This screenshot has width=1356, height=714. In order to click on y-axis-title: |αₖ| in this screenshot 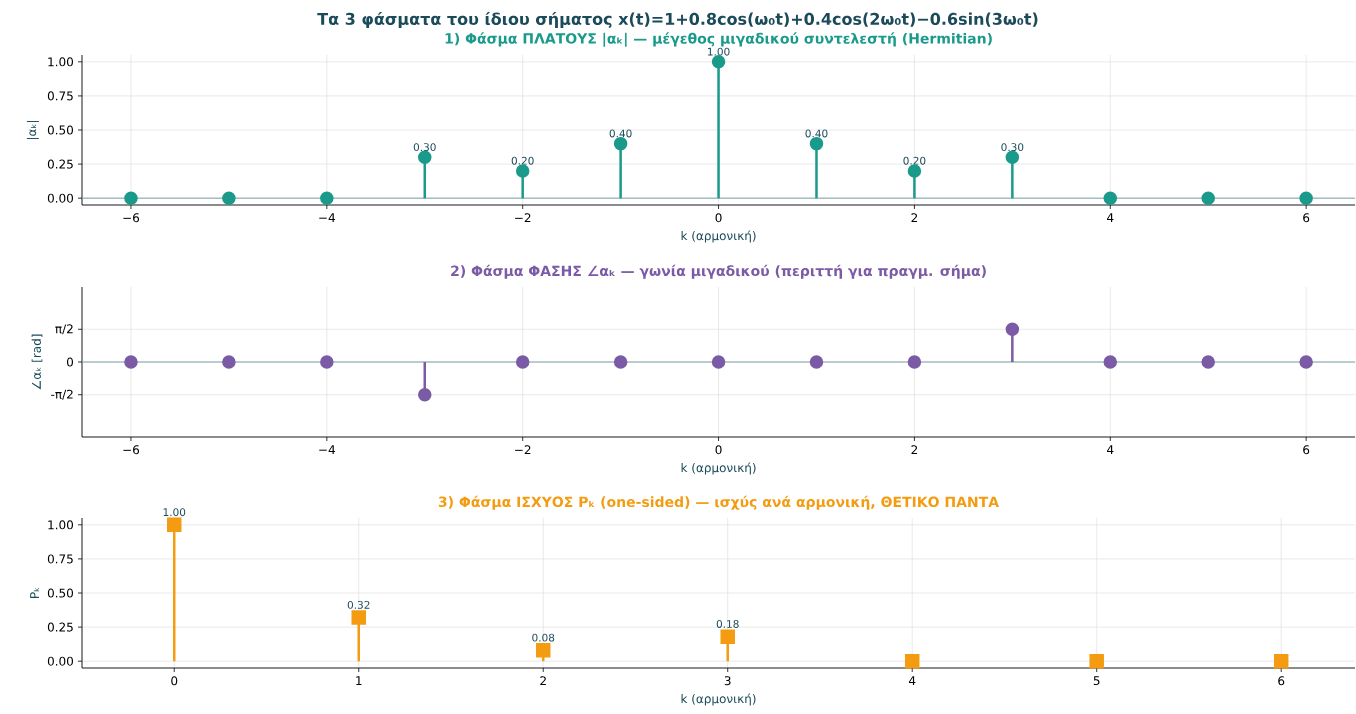, I will do `click(32, 130)`.